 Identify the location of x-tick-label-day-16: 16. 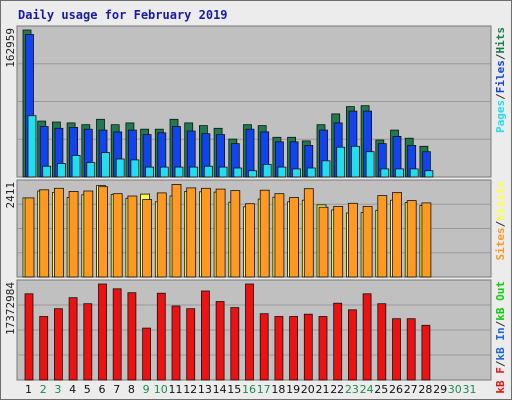
(249, 389).